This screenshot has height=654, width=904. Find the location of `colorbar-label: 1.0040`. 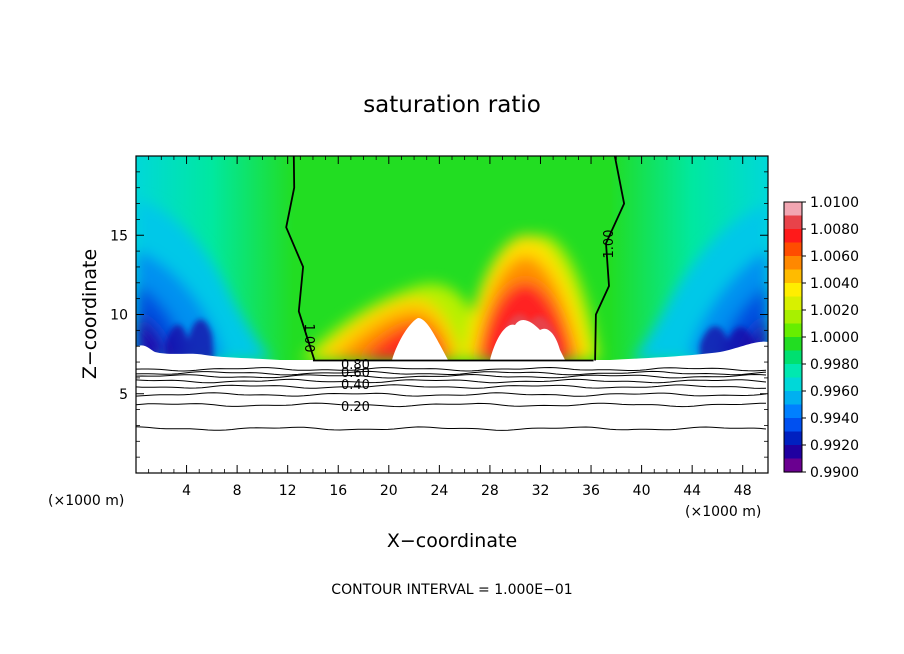

colorbar-label: 1.0040 is located at coordinates (834, 284).